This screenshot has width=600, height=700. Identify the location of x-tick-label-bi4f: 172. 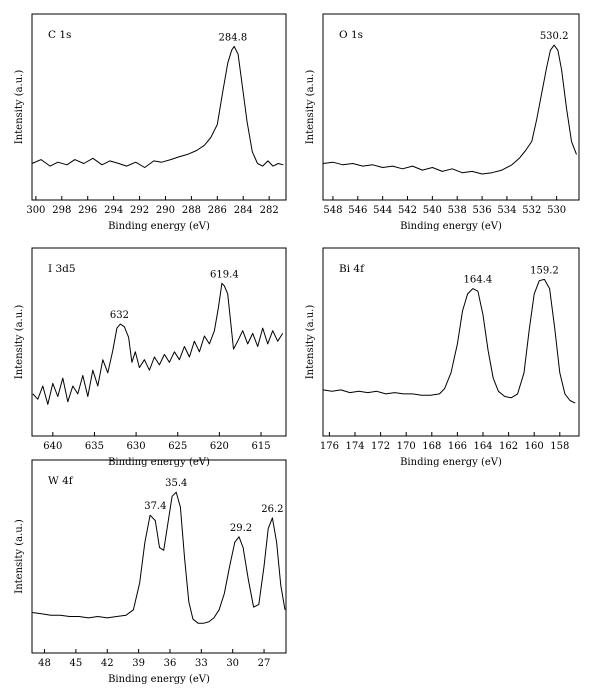
(380, 446).